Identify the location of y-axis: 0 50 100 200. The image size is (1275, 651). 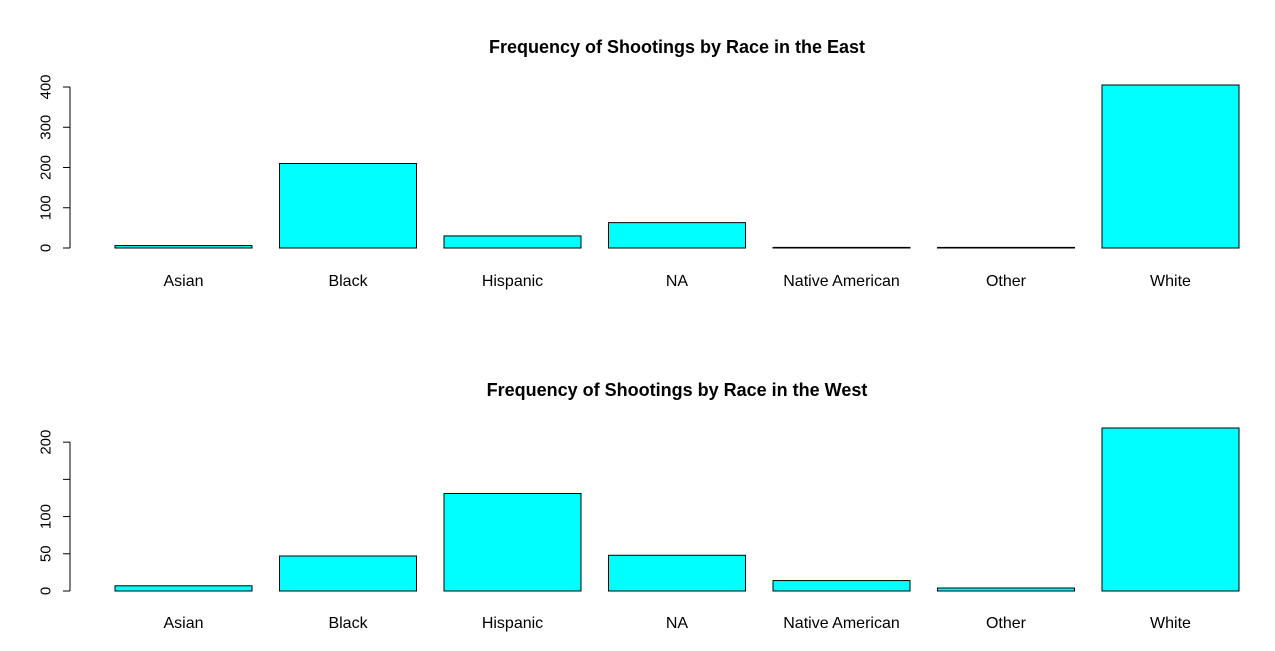
(54, 512).